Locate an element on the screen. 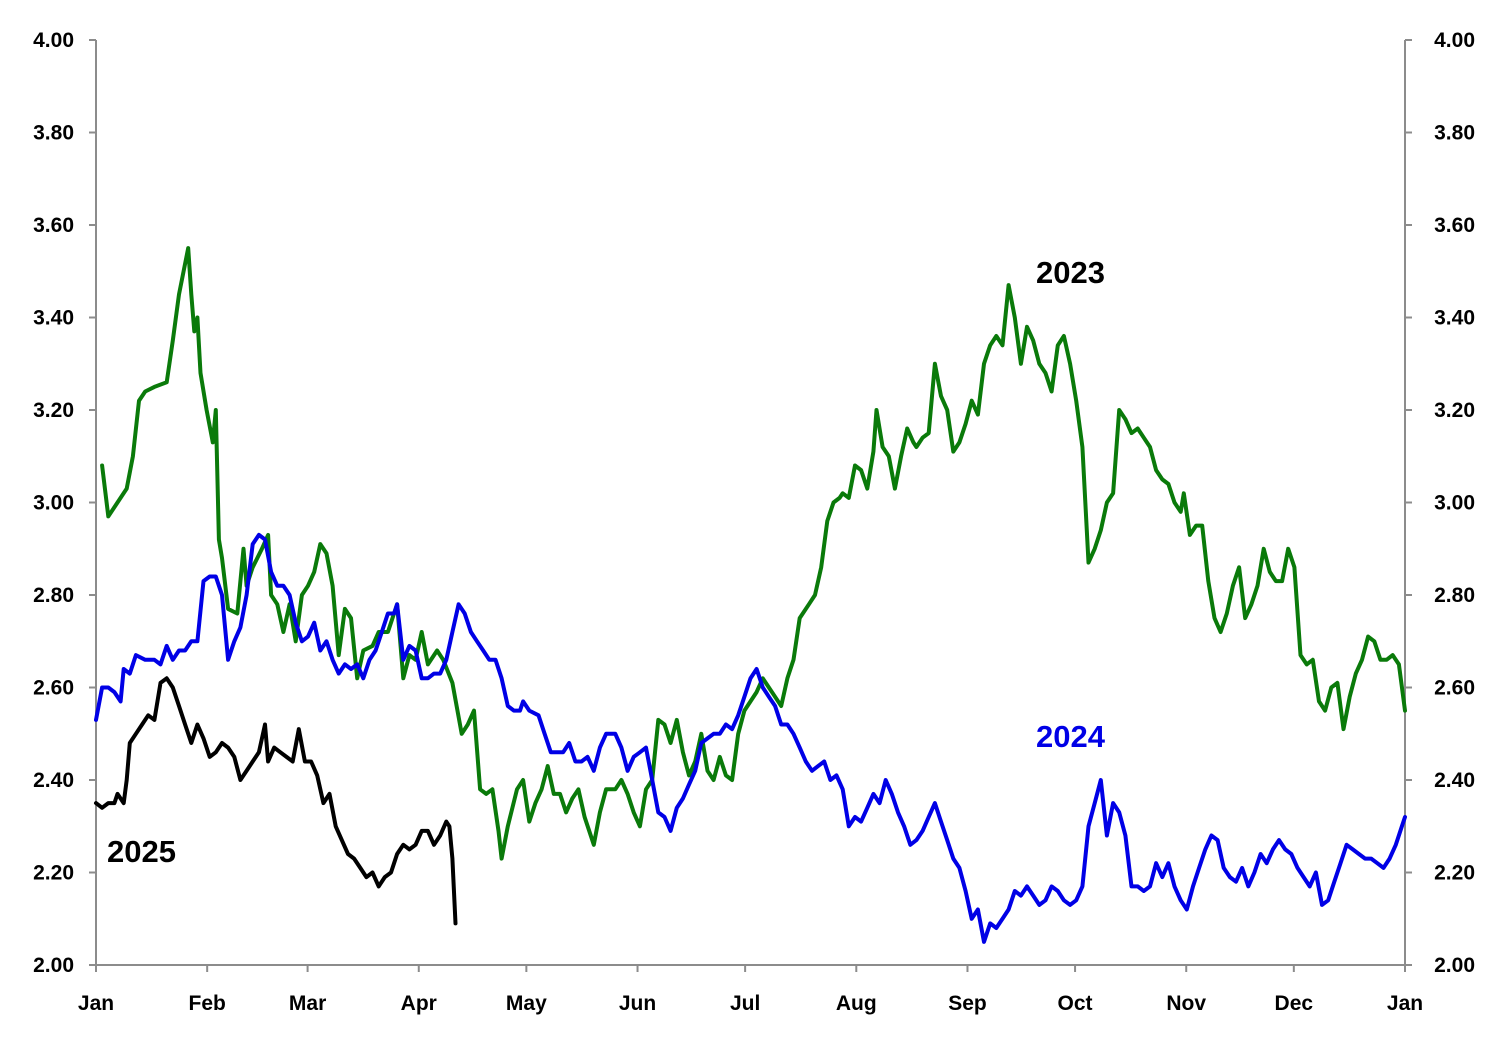 The image size is (1500, 1050). x-tick-label: Feb is located at coordinates (207, 1003).